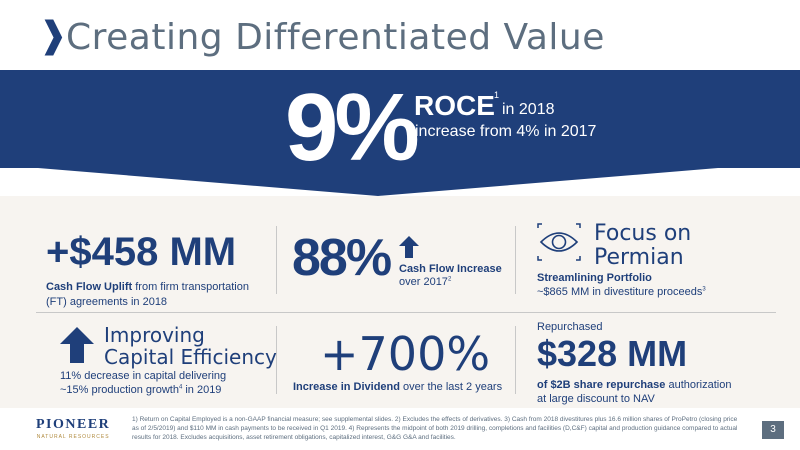 Image resolution: width=800 pixels, height=450 pixels. What do you see at coordinates (425, 282) in the screenshot?
I see `cash-flow-increase-sub: over 20172` at bounding box center [425, 282].